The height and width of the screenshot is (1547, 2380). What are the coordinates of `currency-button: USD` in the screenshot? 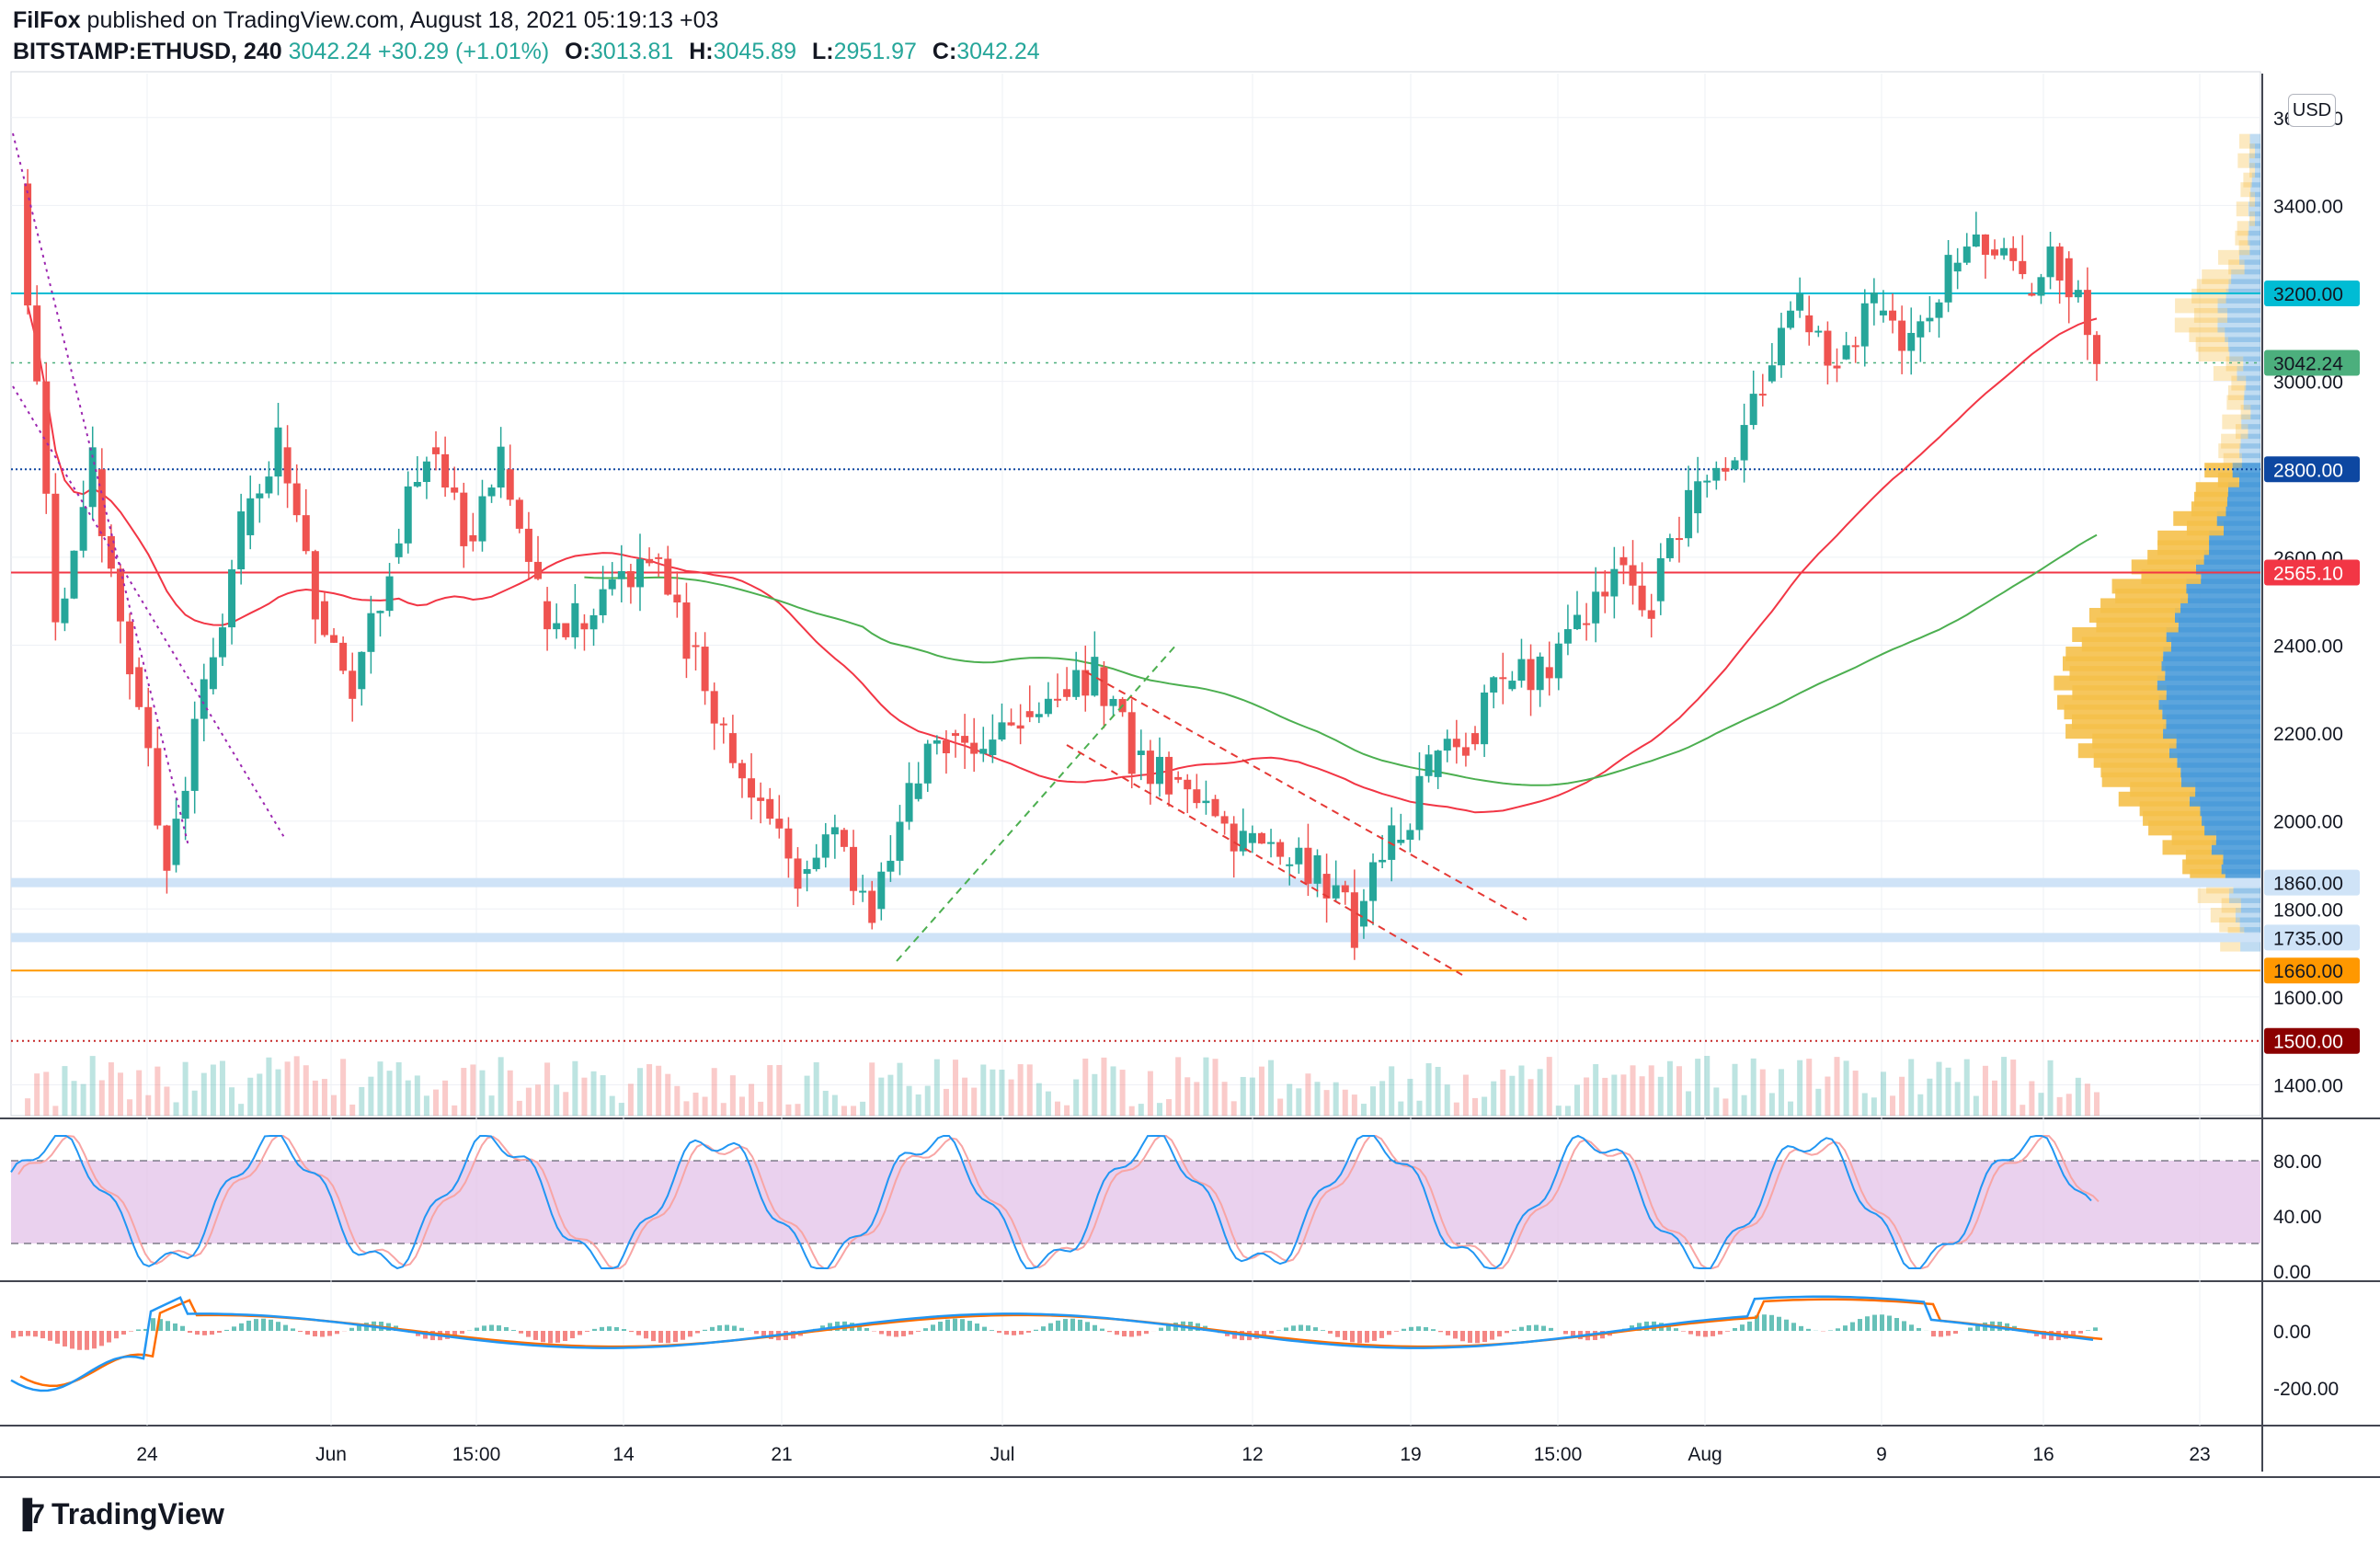 It's located at (2312, 110).